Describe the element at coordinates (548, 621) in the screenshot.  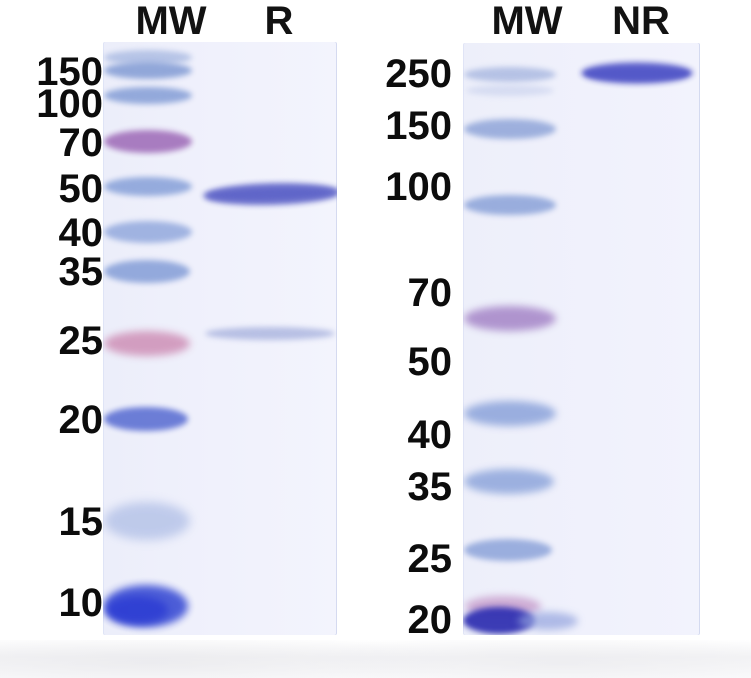
I see `marker-band-20-tail` at that location.